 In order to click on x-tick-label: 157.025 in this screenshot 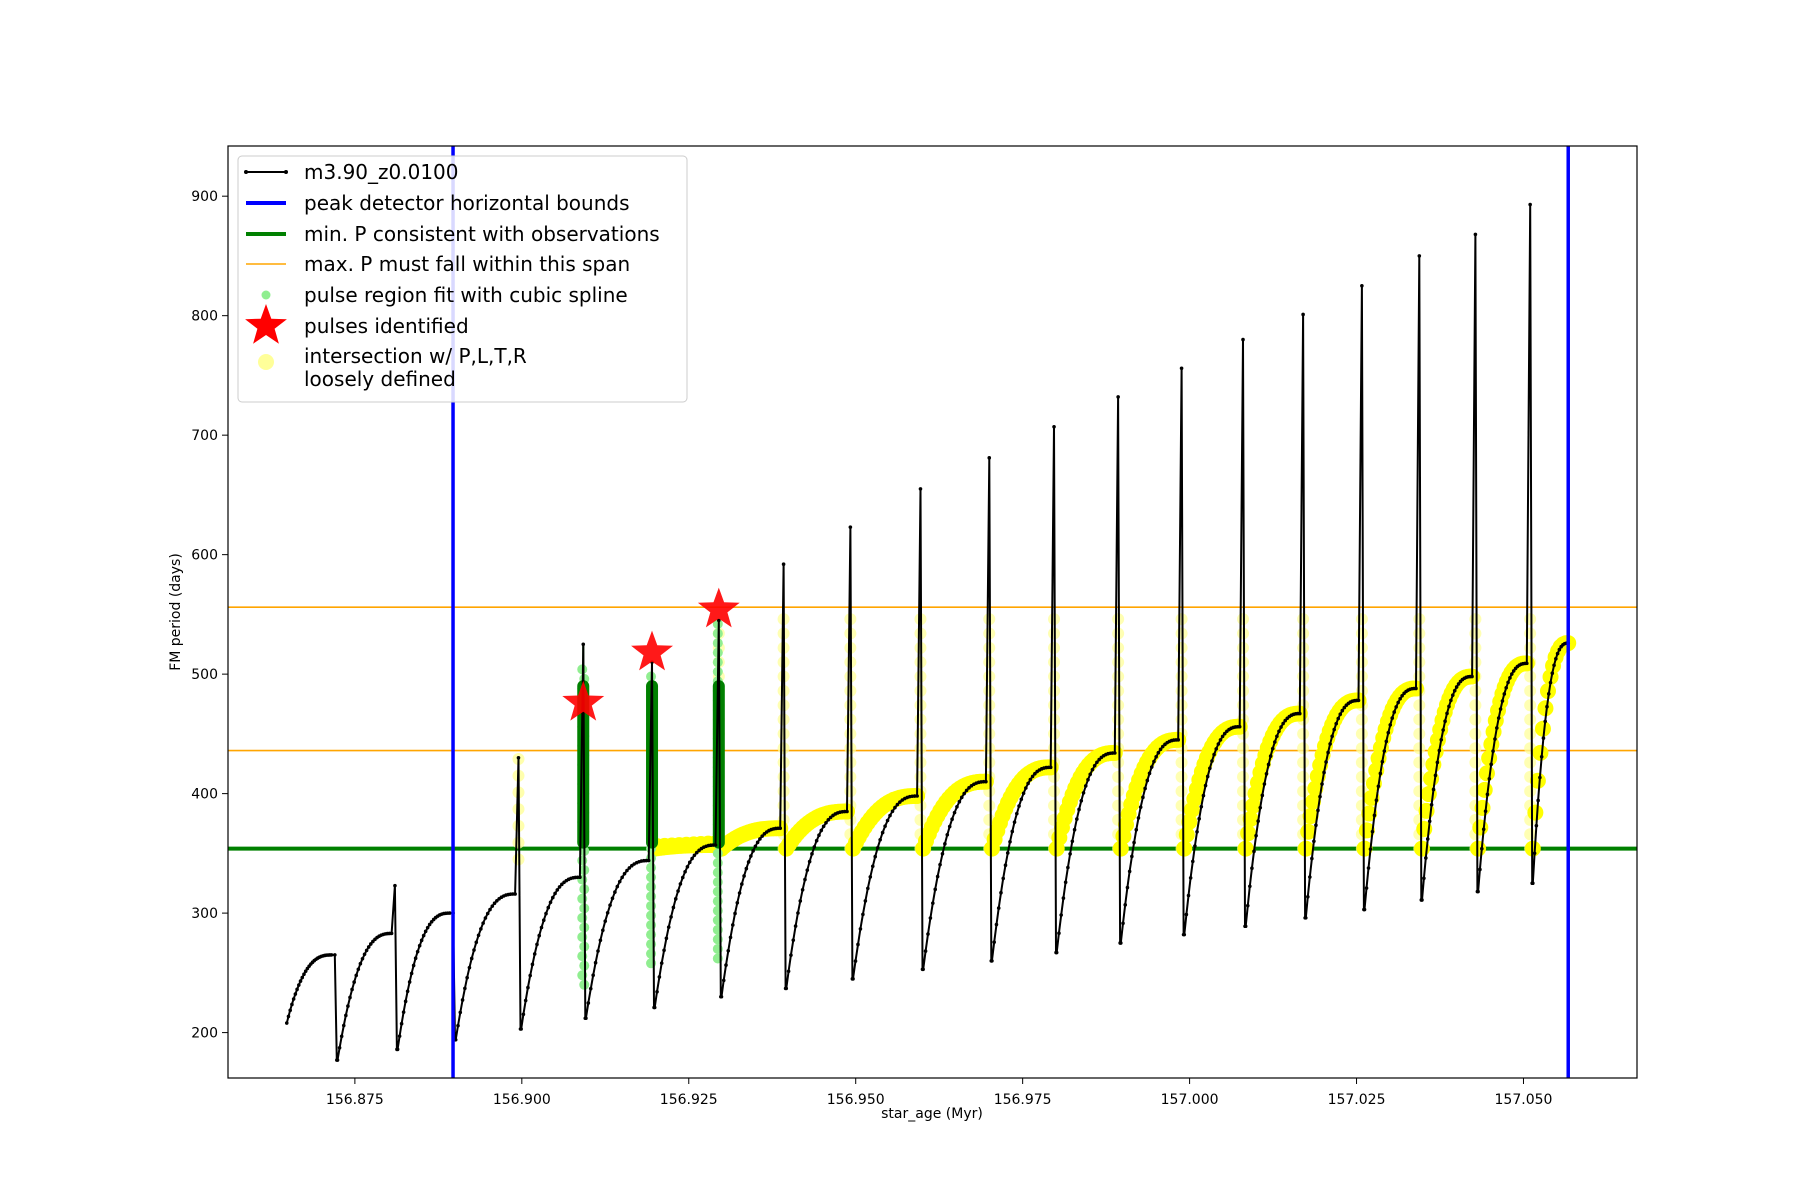, I will do `click(1357, 1100)`.